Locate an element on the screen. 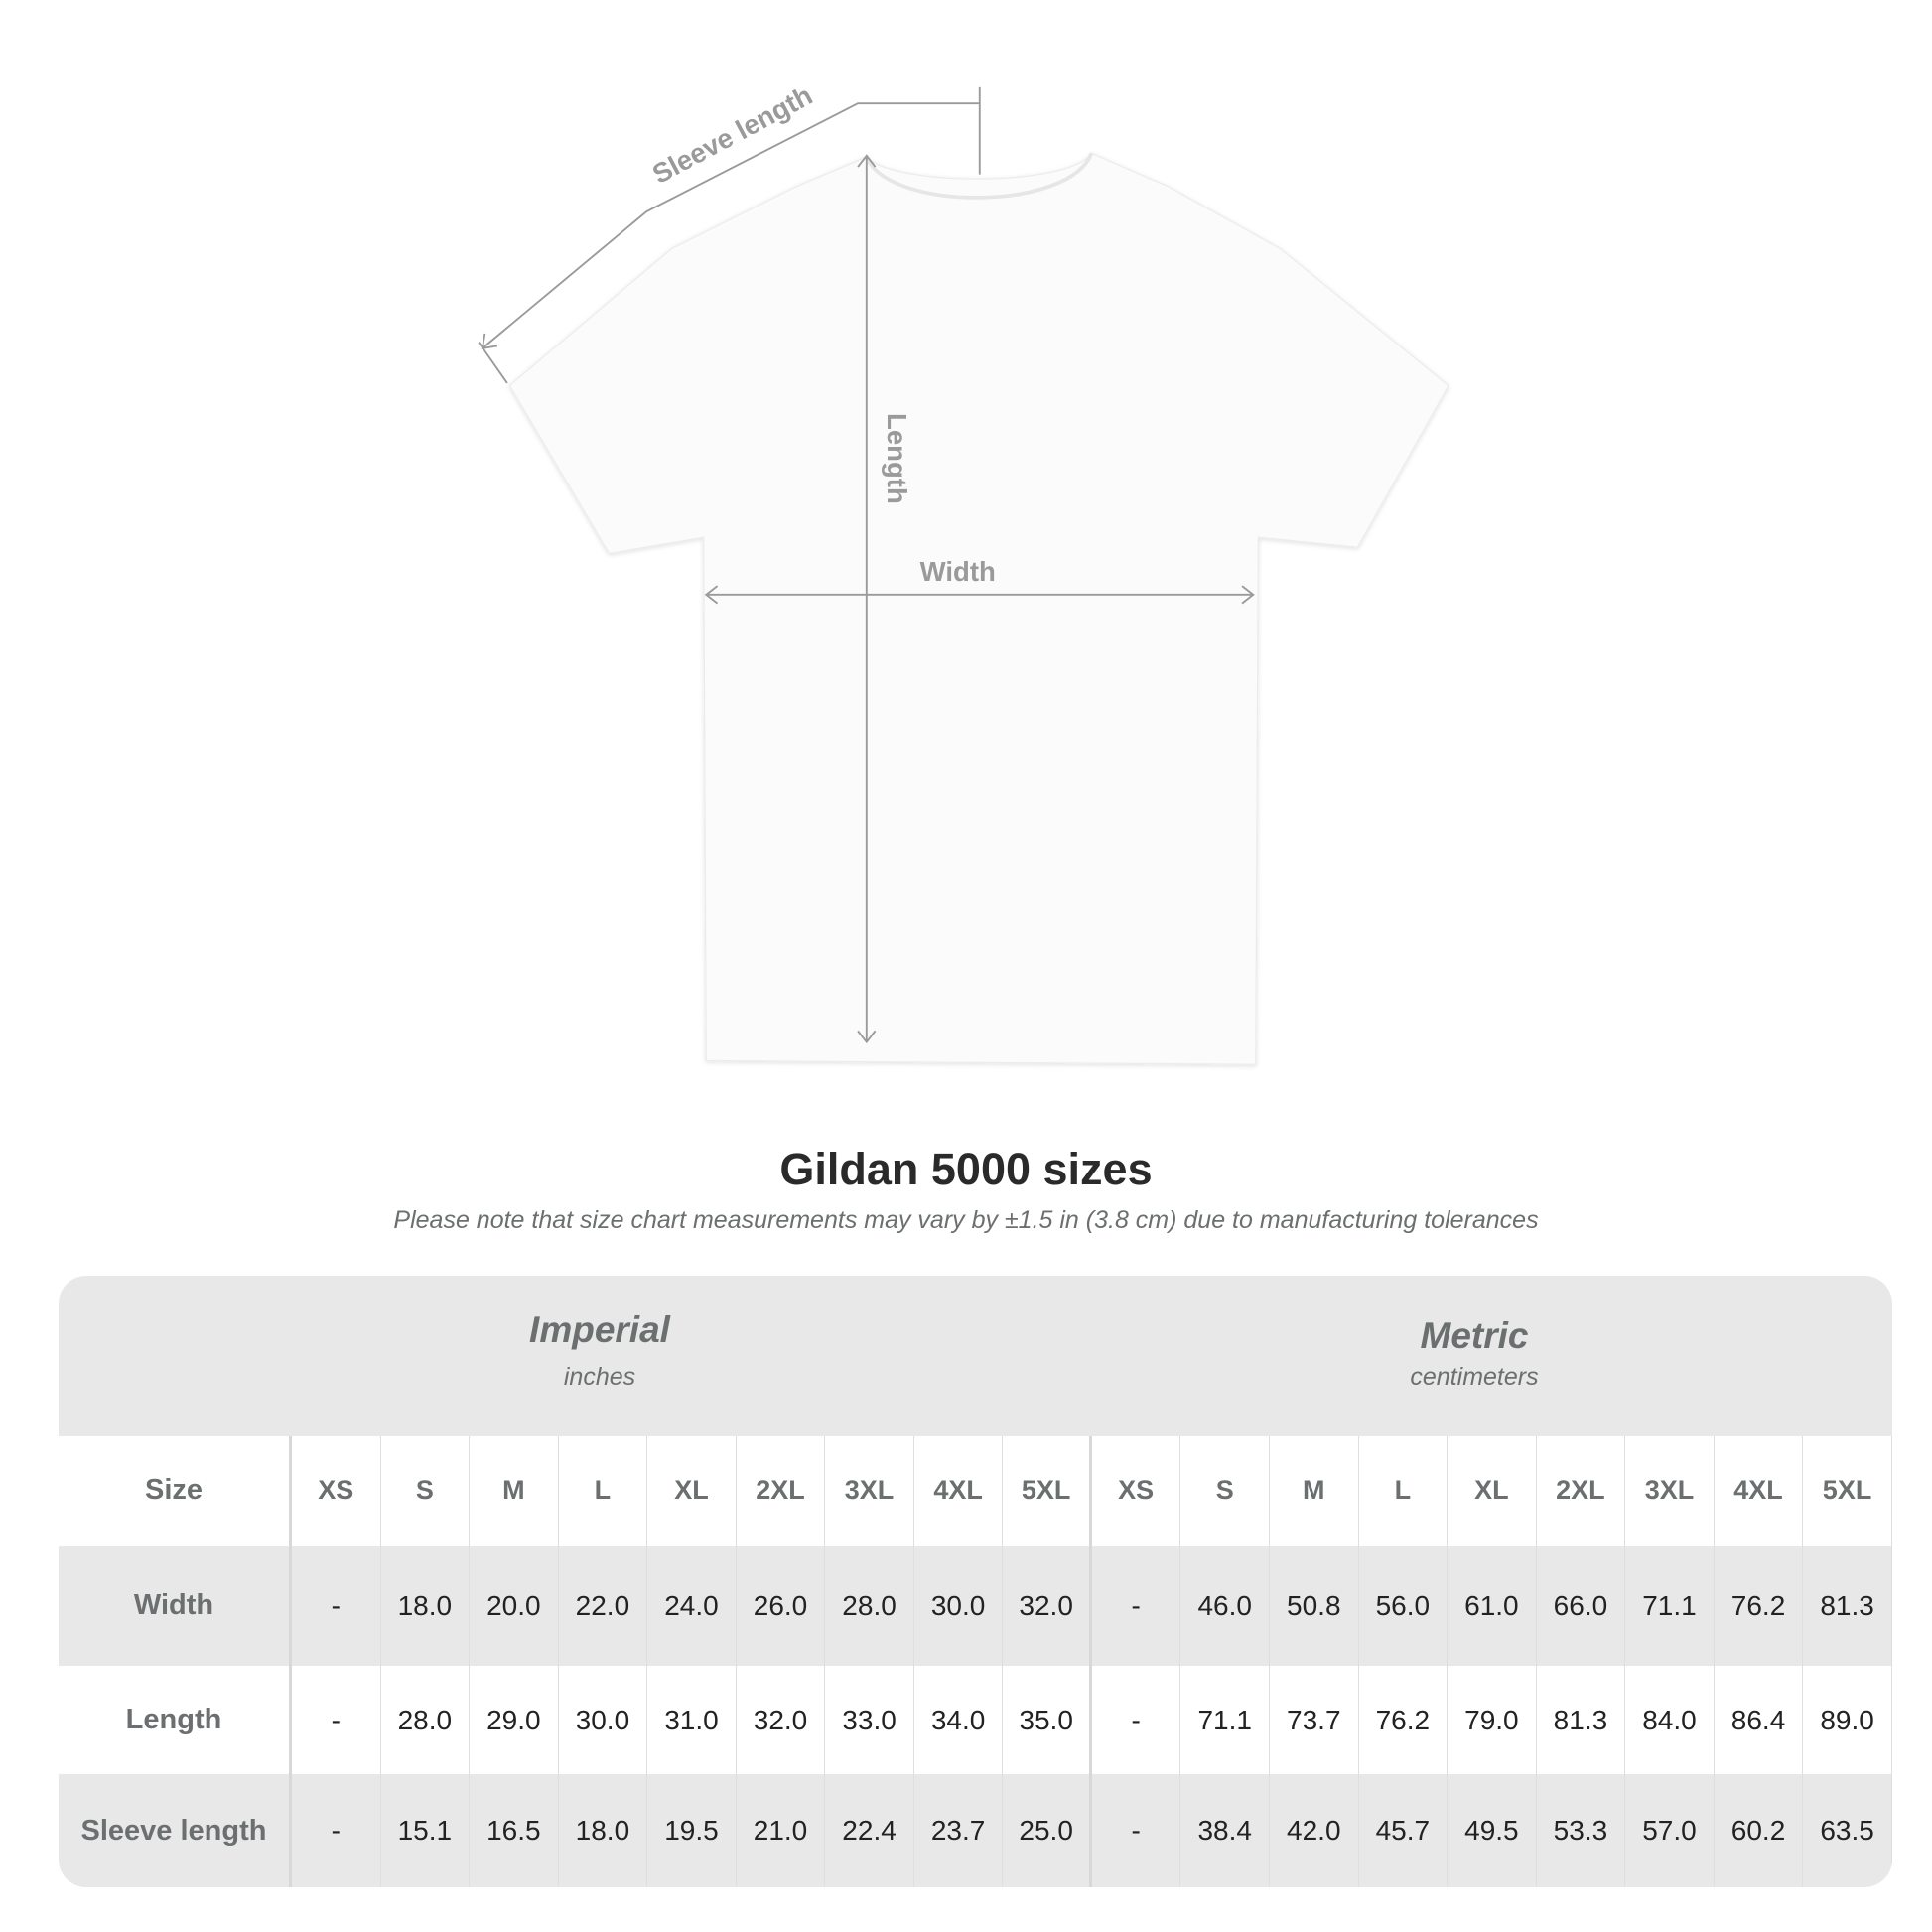 The image size is (1932, 1932). table-cell-metric: 63.5 is located at coordinates (1847, 1831).